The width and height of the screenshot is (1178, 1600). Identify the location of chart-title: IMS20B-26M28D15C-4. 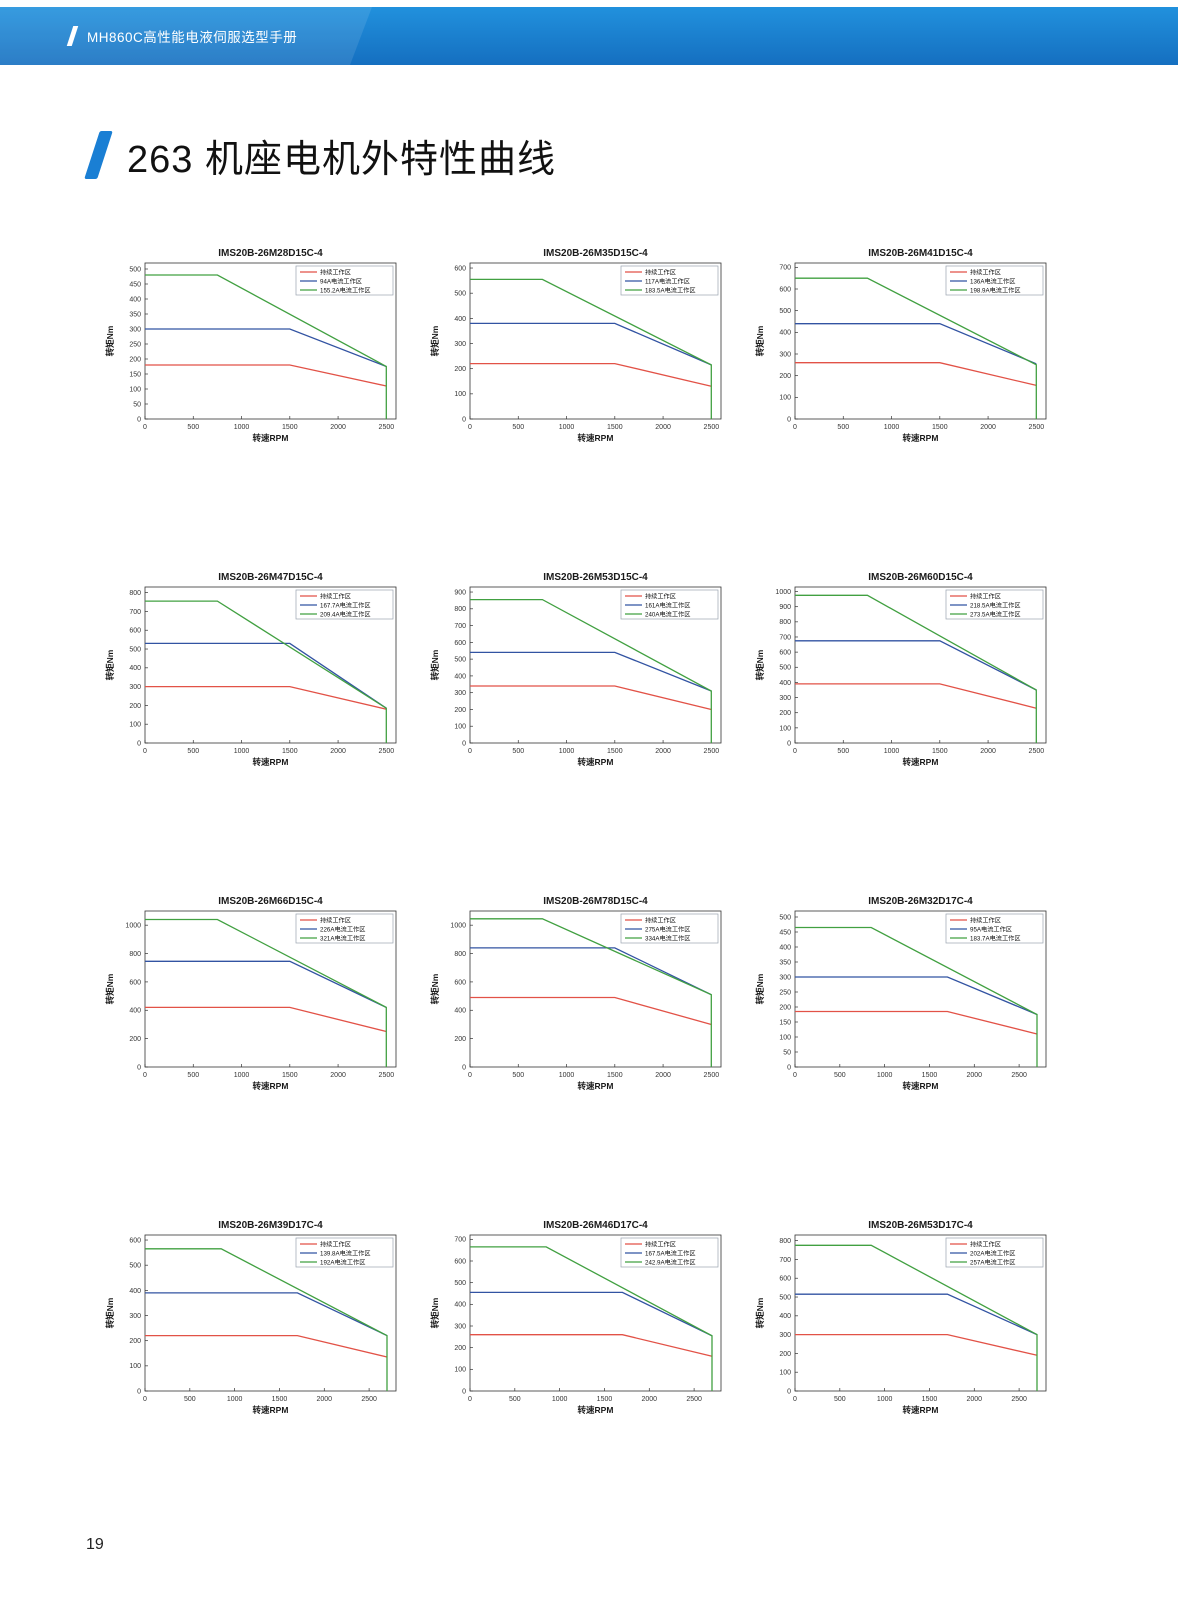
(270, 253).